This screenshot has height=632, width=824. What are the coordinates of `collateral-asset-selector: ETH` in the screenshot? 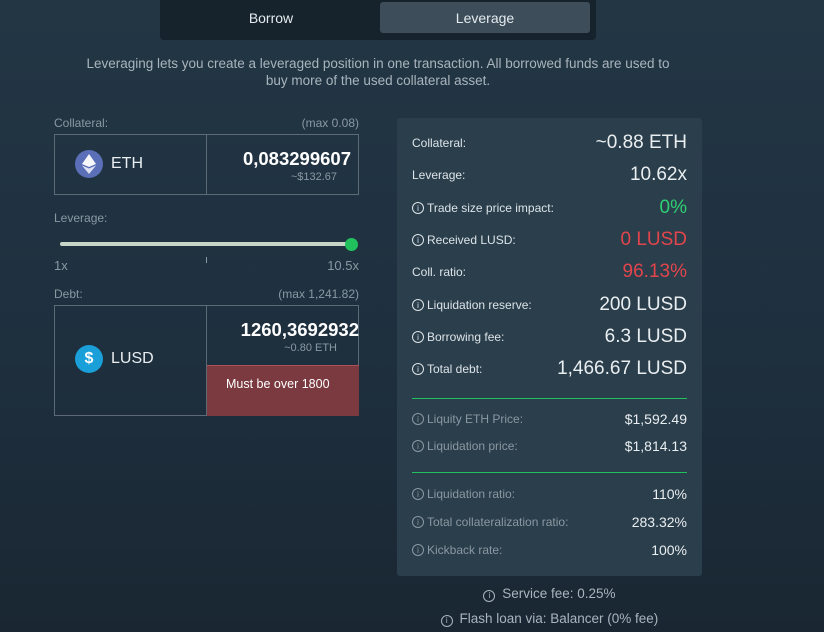 It's located at (109, 164).